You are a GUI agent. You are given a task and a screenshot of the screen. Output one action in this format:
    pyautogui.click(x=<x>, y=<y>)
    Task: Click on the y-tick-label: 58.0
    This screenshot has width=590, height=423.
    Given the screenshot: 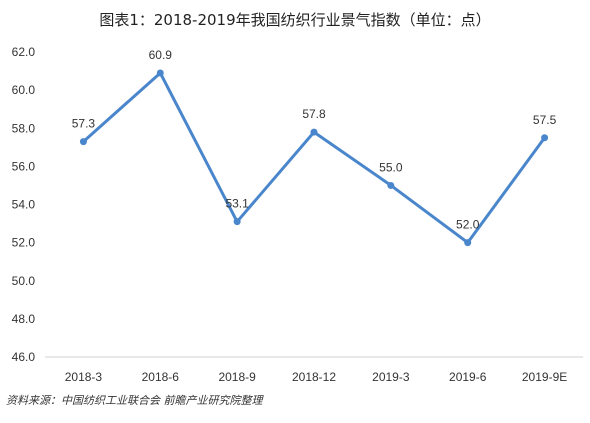 What is the action you would take?
    pyautogui.click(x=24, y=128)
    